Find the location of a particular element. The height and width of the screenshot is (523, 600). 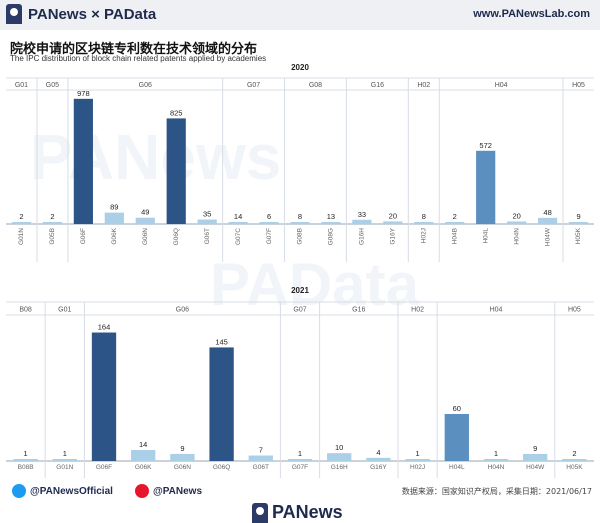

data-label-H05K: 2 is located at coordinates (574, 453).